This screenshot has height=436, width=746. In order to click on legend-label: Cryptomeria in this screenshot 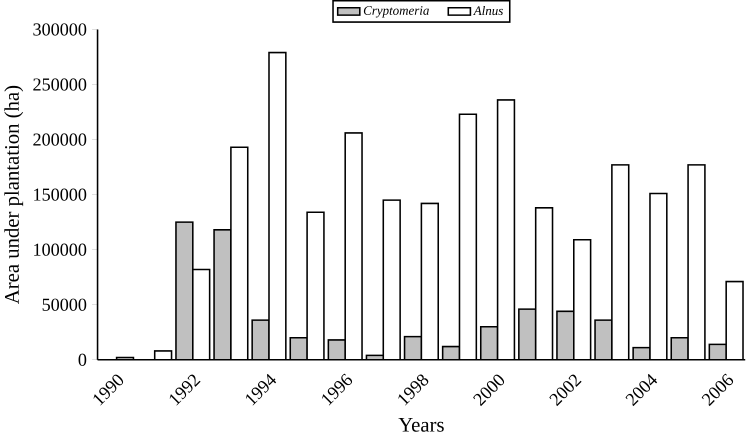, I will do `click(396, 12)`.